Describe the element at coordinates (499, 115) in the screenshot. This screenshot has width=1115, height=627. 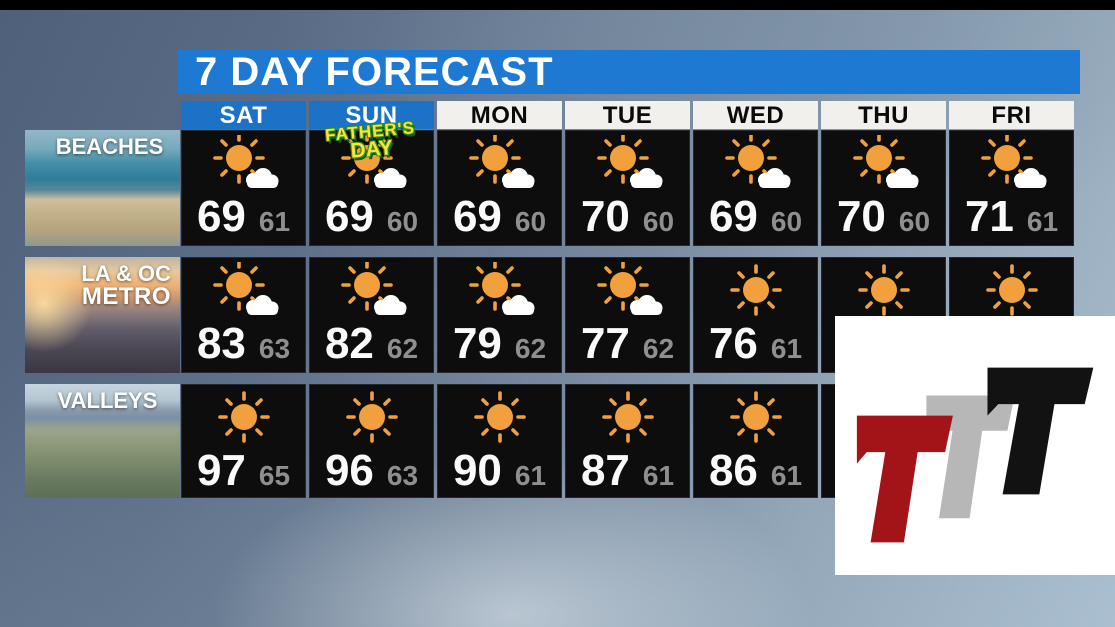
I see `day-header-mon: MON` at that location.